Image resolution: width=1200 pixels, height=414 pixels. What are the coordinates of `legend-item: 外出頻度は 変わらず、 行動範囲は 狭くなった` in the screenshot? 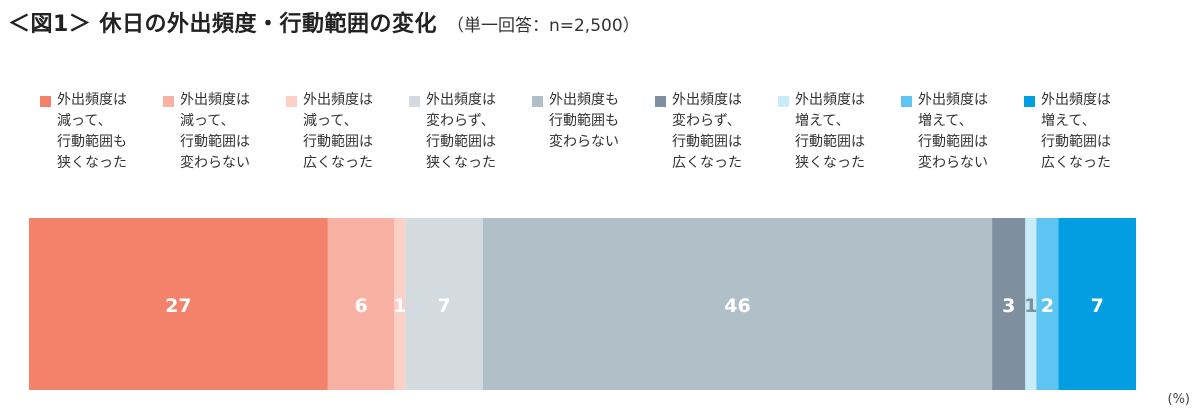 It's located at (470, 132).